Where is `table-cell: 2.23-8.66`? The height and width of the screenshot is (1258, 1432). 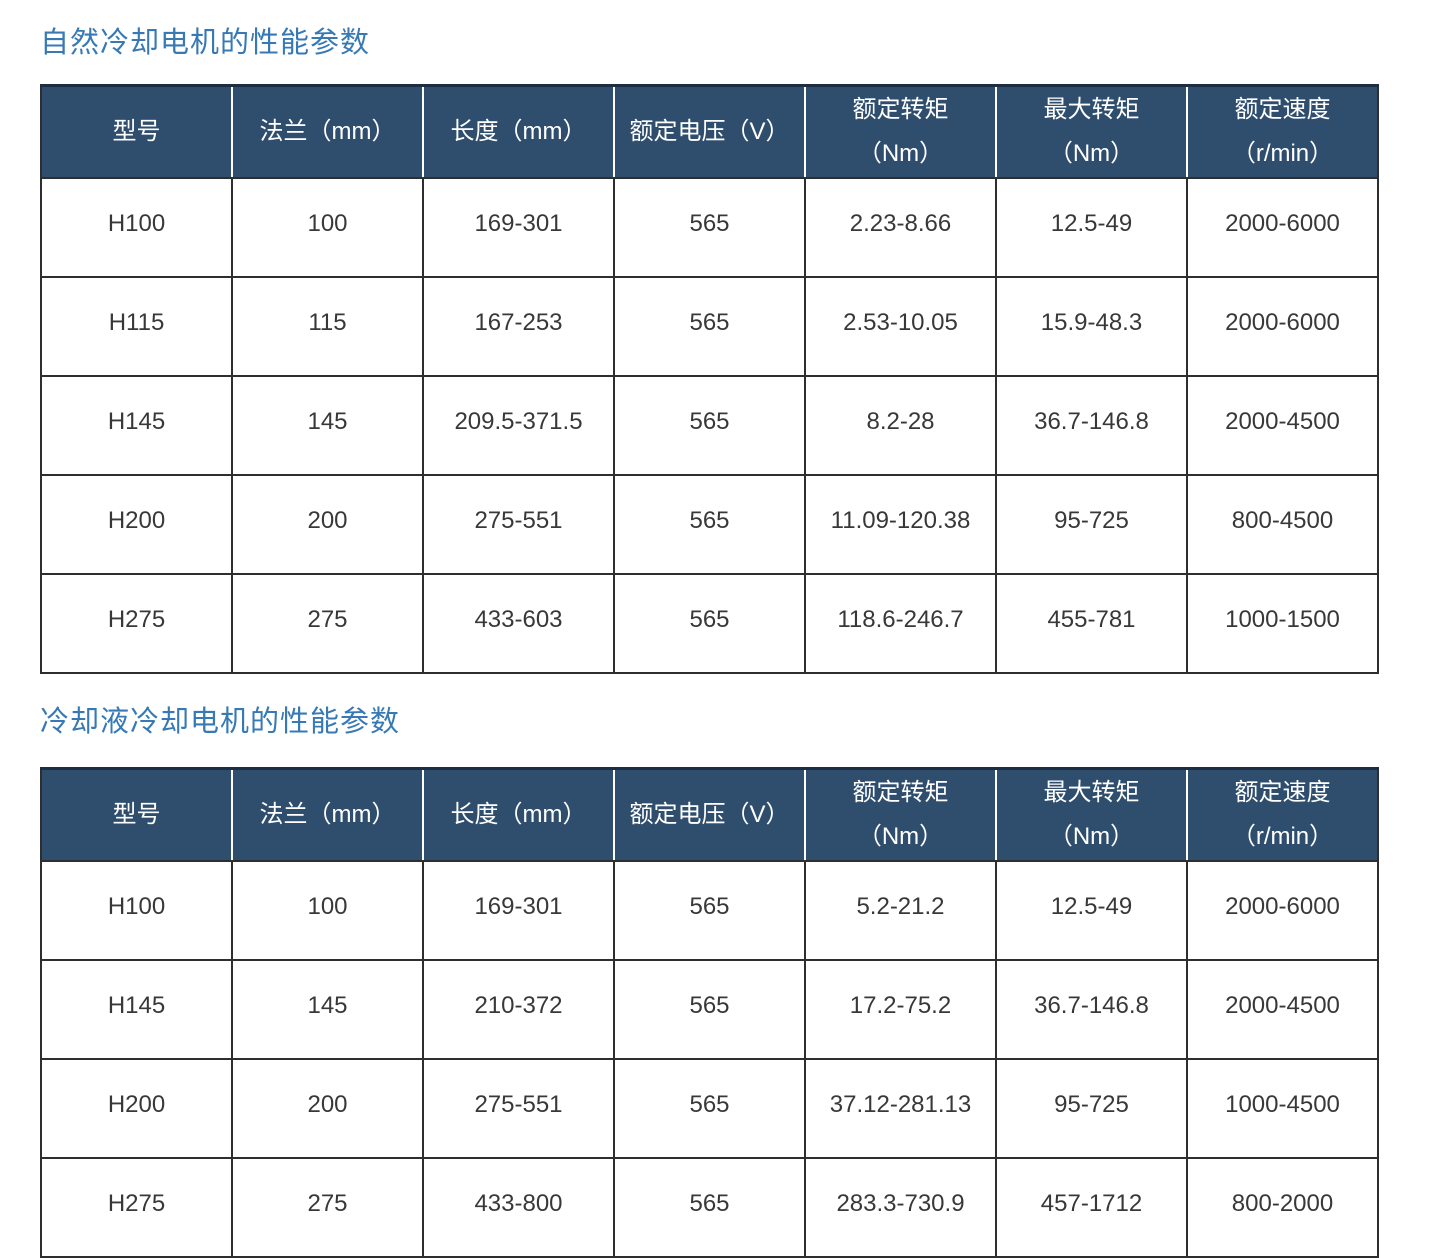
table-cell: 2.23-8.66 is located at coordinates (900, 227).